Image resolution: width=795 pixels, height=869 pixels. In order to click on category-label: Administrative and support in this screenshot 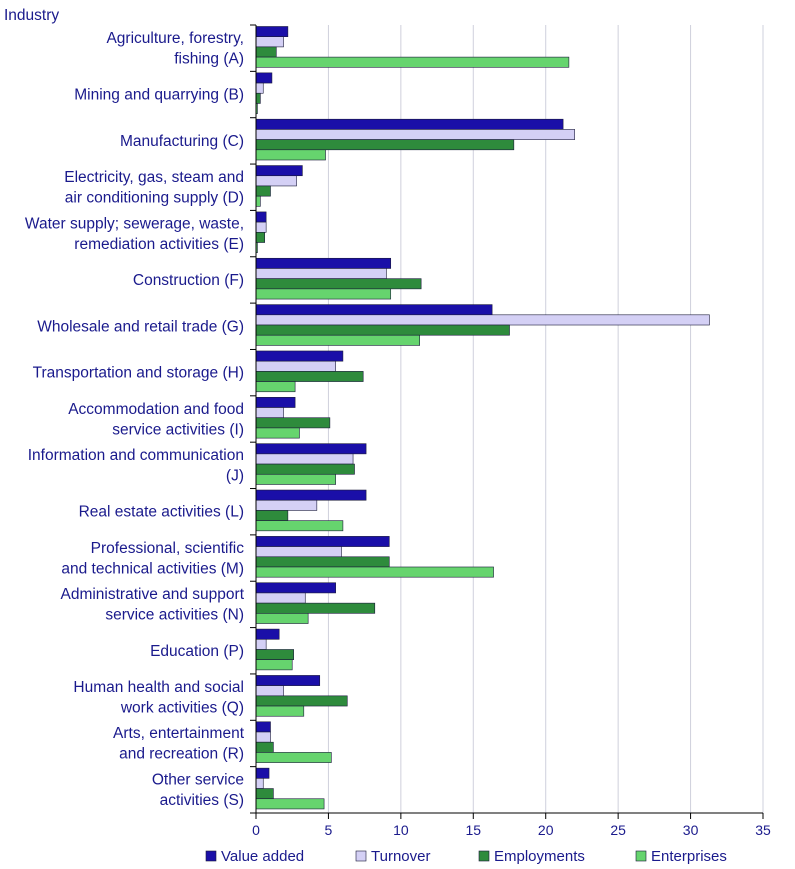, I will do `click(152, 594)`.